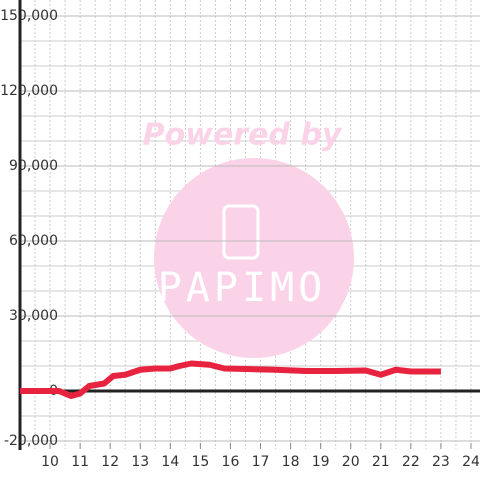  Describe the element at coordinates (50, 462) in the screenshot. I see `x-tick-label: 10` at that location.